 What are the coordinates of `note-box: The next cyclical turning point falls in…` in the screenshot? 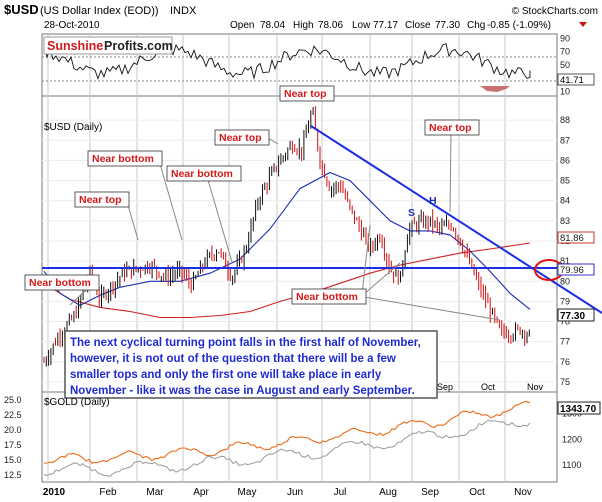 It's located at (251, 364).